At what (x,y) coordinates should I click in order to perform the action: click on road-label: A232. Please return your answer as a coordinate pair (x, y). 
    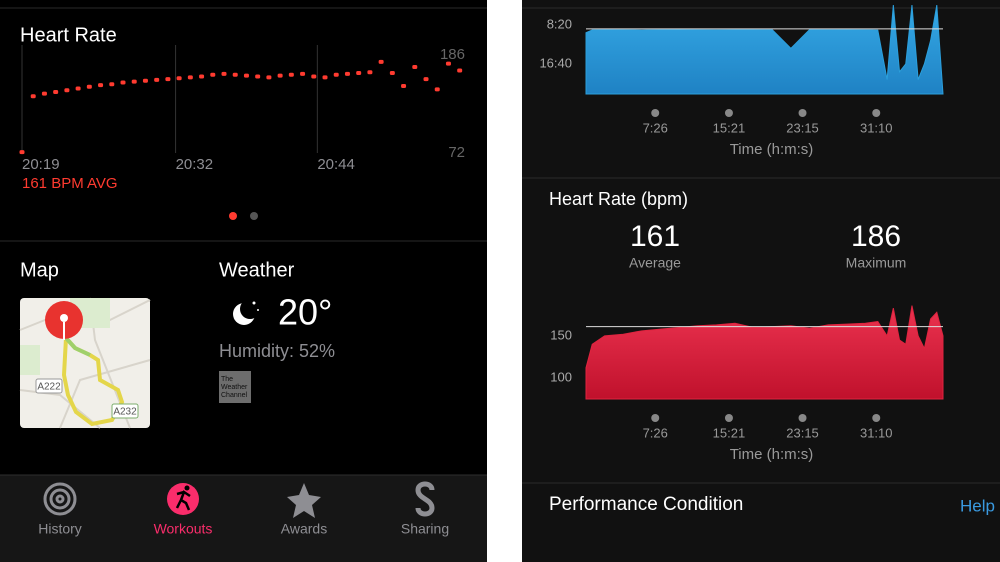
    Looking at the image, I should click on (125, 412).